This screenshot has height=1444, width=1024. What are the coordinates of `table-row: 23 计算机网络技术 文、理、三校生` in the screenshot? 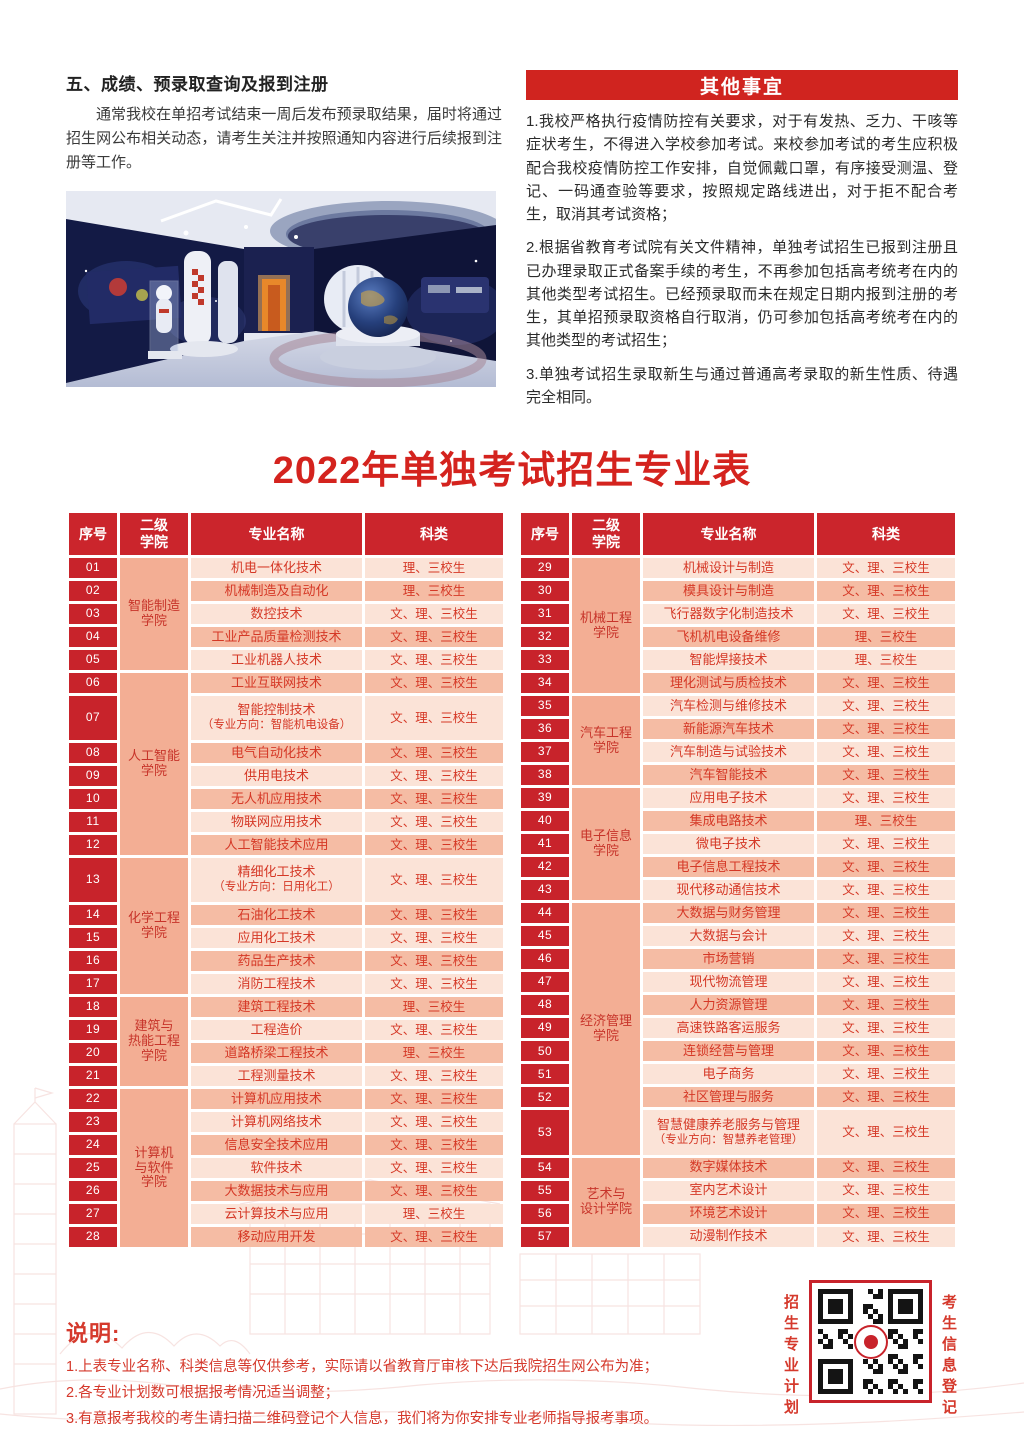 It's located at (286, 1122).